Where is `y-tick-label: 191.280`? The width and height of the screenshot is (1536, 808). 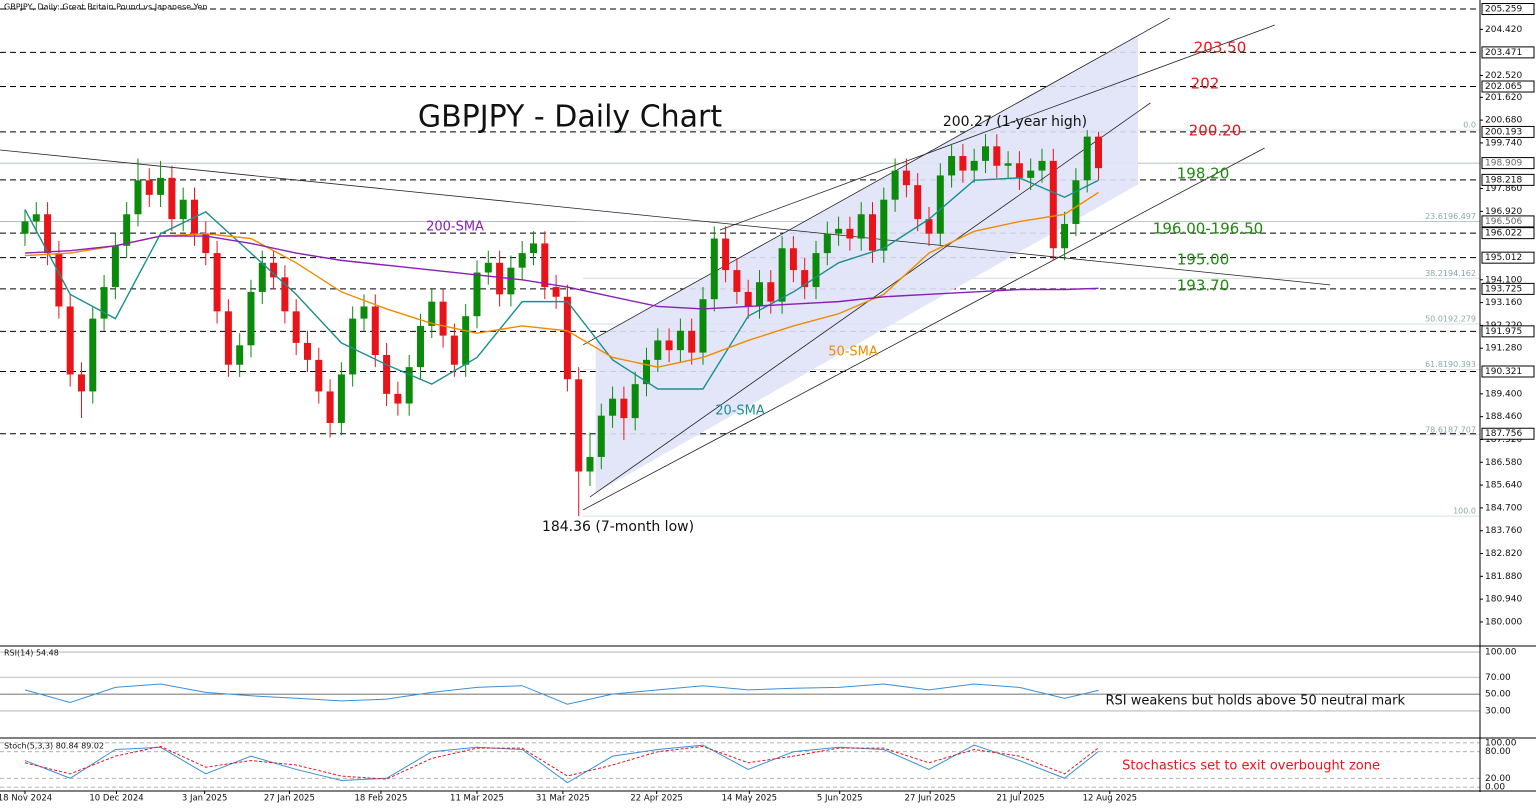 y-tick-label: 191.280 is located at coordinates (1503, 349).